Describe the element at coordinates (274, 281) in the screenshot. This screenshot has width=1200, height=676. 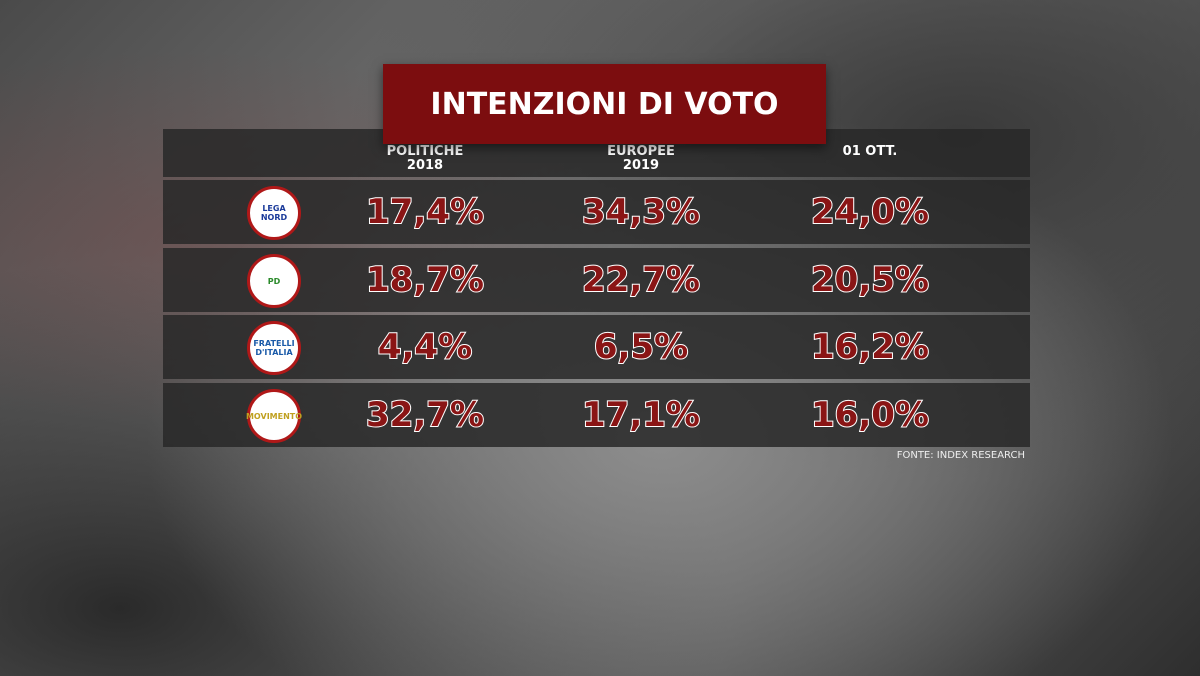
I see `party-logo: PD` at that location.